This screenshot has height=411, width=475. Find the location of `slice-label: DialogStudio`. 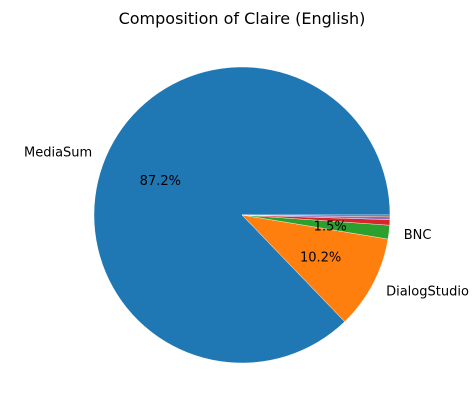

slice-label: DialogStudio is located at coordinates (427, 292).